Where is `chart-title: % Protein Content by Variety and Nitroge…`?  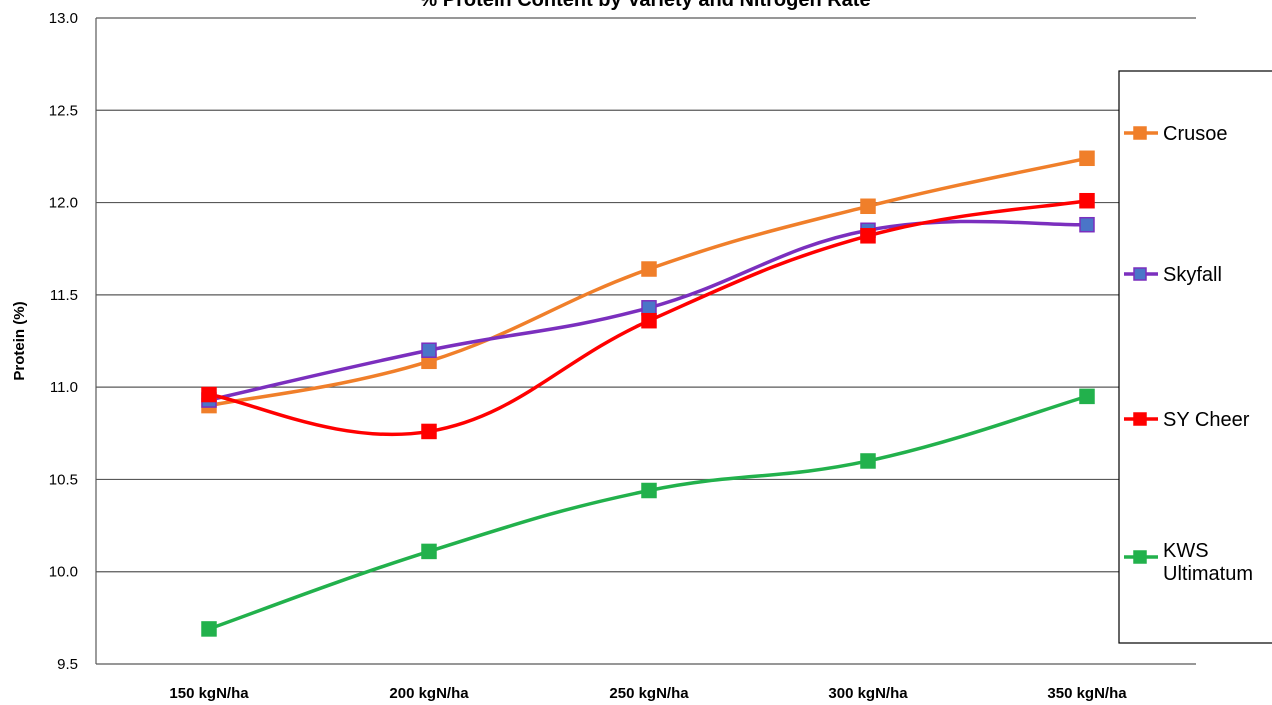
chart-title: % Protein Content by Variety and Nitroge… is located at coordinates (644, 5).